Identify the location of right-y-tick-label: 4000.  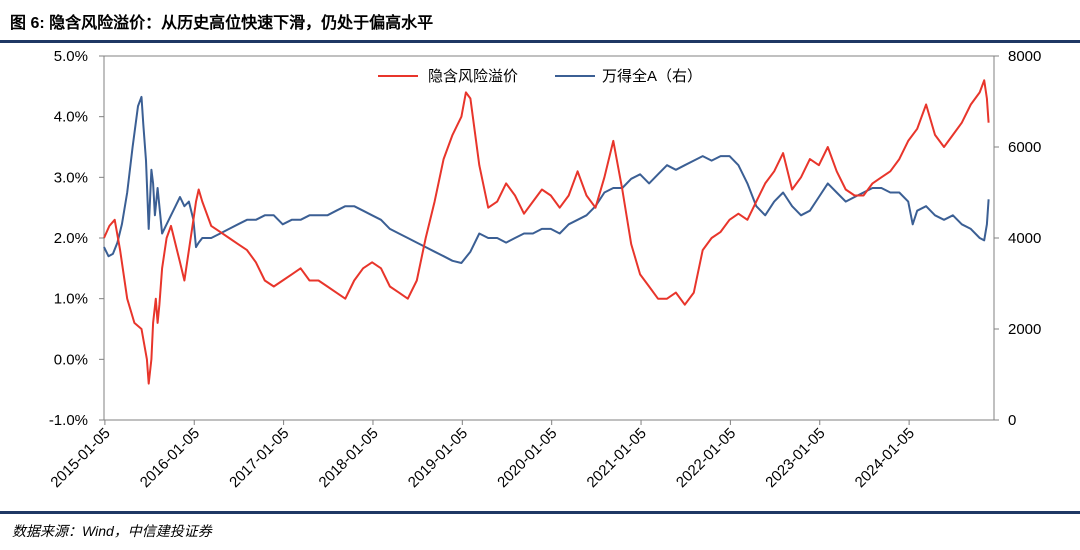
(1024, 238).